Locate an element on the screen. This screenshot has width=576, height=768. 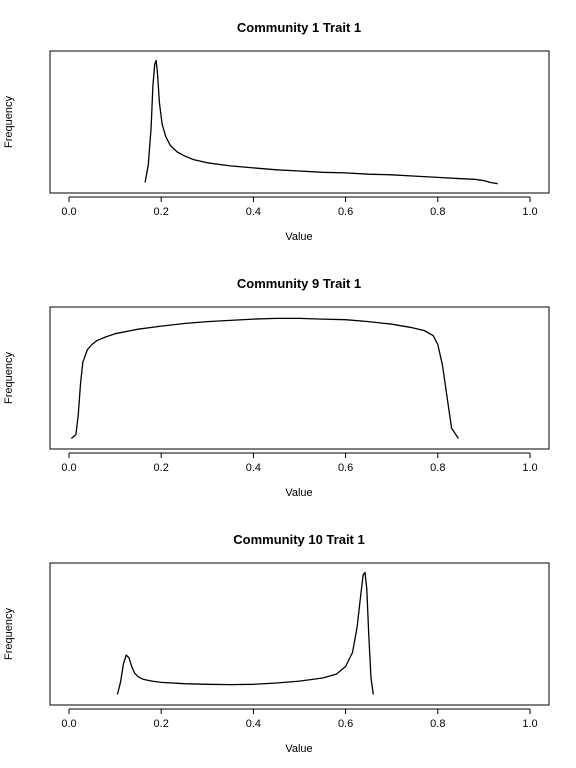
panel-title: Community 10 Trait 1 is located at coordinates (298, 539).